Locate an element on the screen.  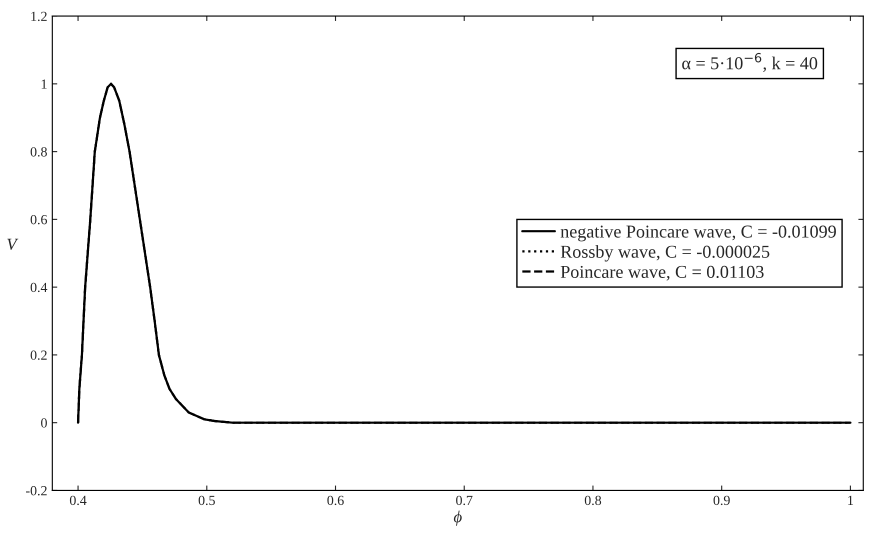
x-tick-label: 0.4 is located at coordinates (78, 501).